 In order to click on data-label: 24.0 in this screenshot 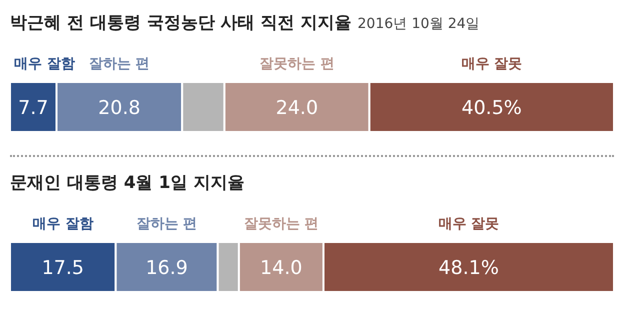, I will do `click(297, 108)`.